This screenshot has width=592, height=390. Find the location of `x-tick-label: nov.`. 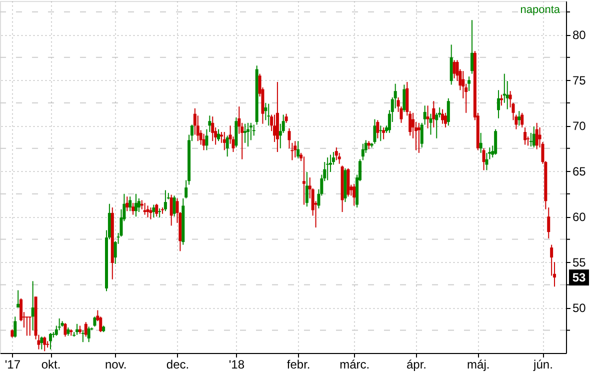

x-tick-label: nov. is located at coordinates (115, 365).